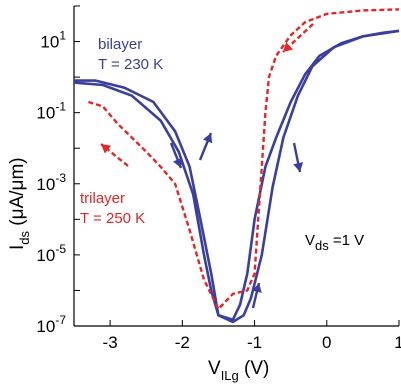 This screenshot has width=401, height=386. Describe the element at coordinates (112, 218) in the screenshot. I see `trilayer-temperature: T = 250 K` at that location.